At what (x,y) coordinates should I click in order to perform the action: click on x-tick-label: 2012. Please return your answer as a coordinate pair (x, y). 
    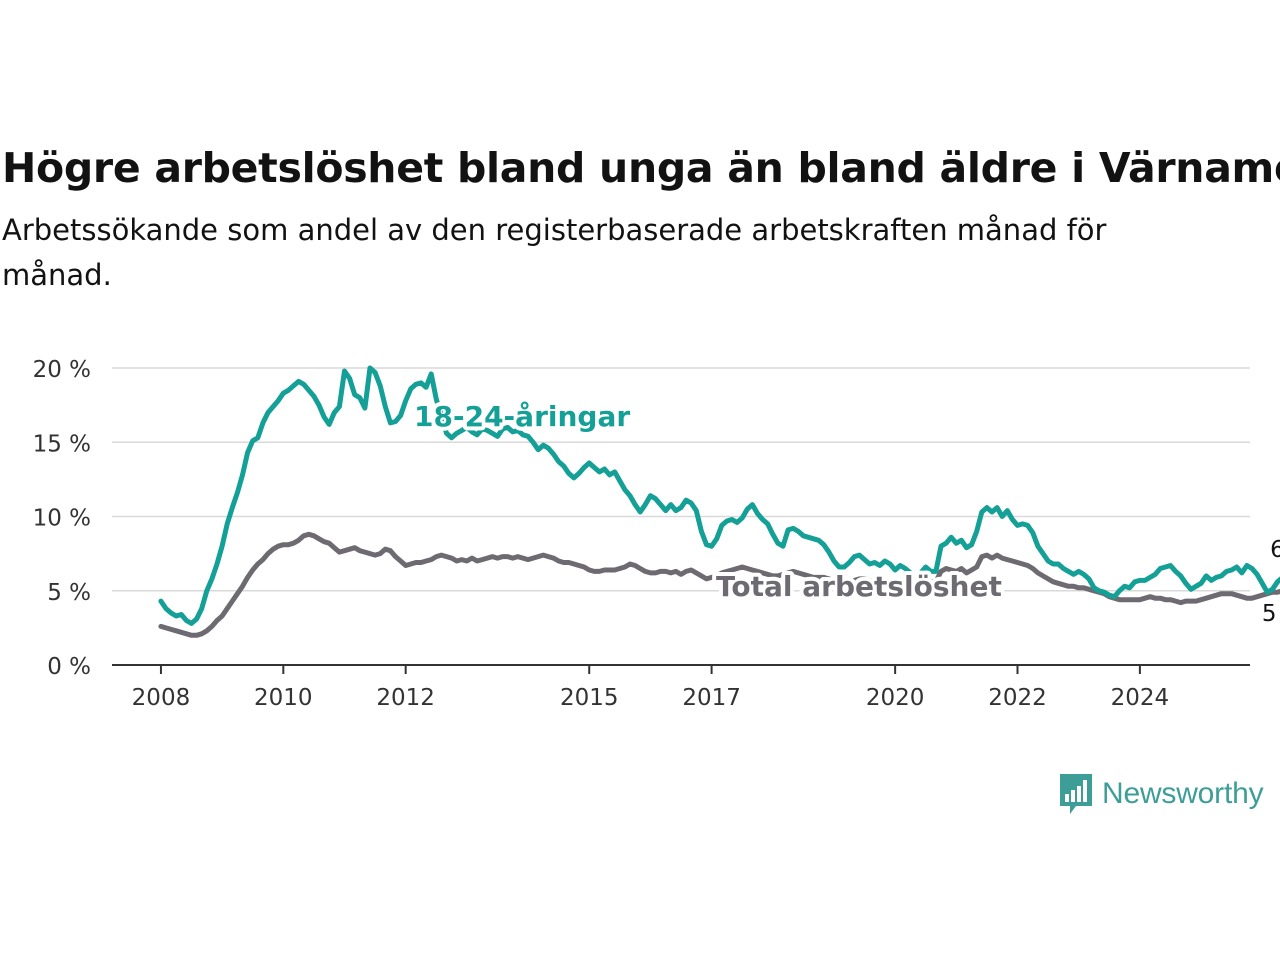
    Looking at the image, I should click on (405, 698).